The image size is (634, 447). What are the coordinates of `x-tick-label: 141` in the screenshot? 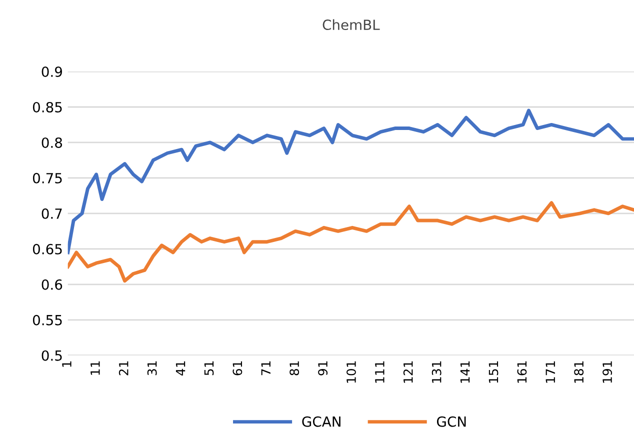 It's located at (465, 372).